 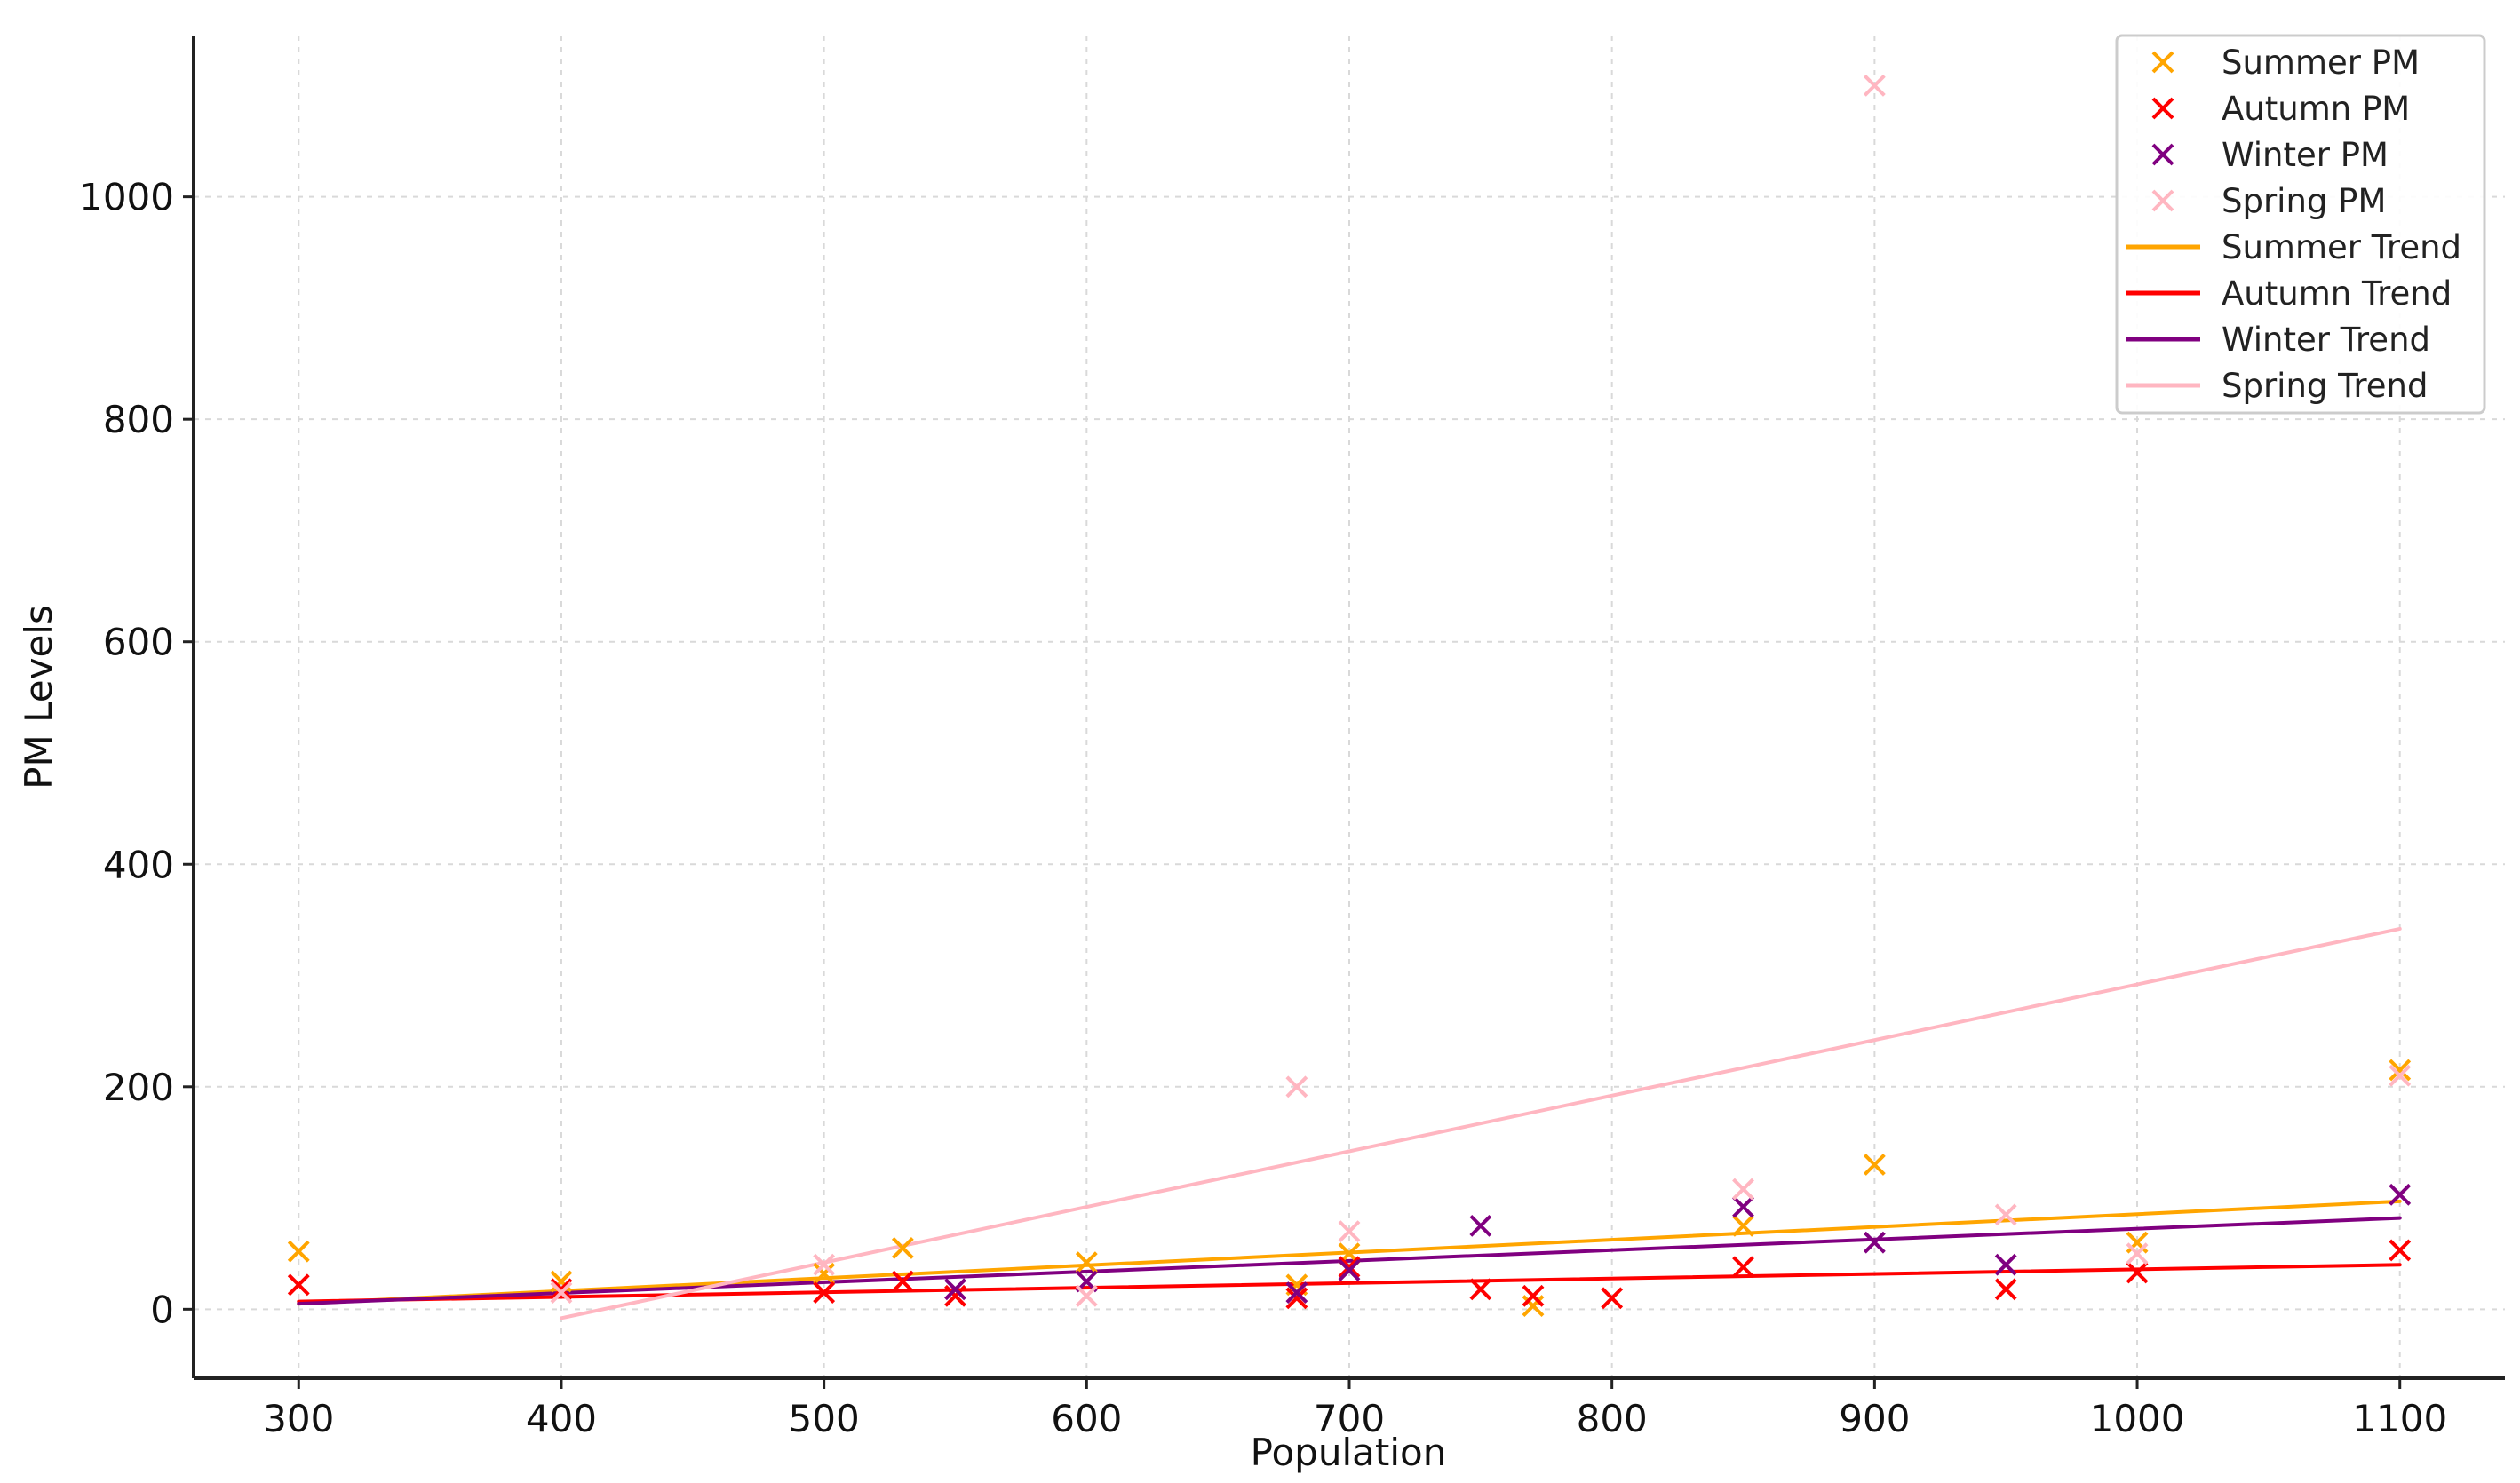 I want to click on legend-marker-spring-pm, so click(x=2162, y=200).